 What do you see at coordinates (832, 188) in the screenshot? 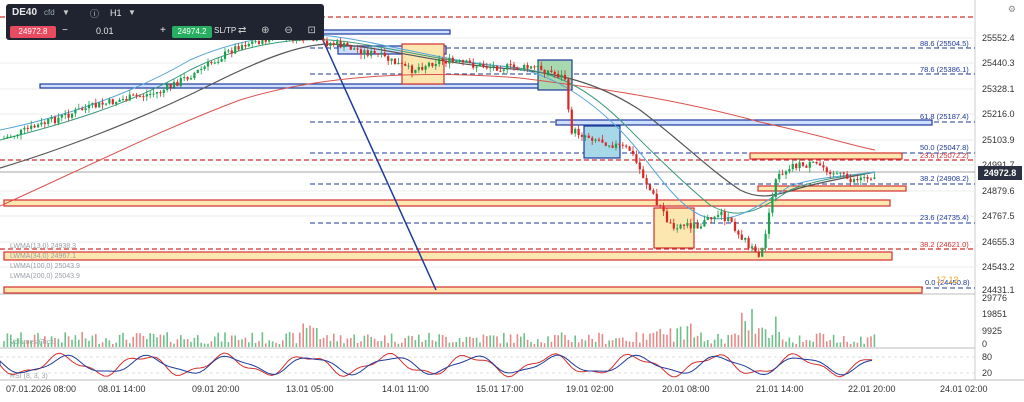
I see `orange-zone-right-mid` at bounding box center [832, 188].